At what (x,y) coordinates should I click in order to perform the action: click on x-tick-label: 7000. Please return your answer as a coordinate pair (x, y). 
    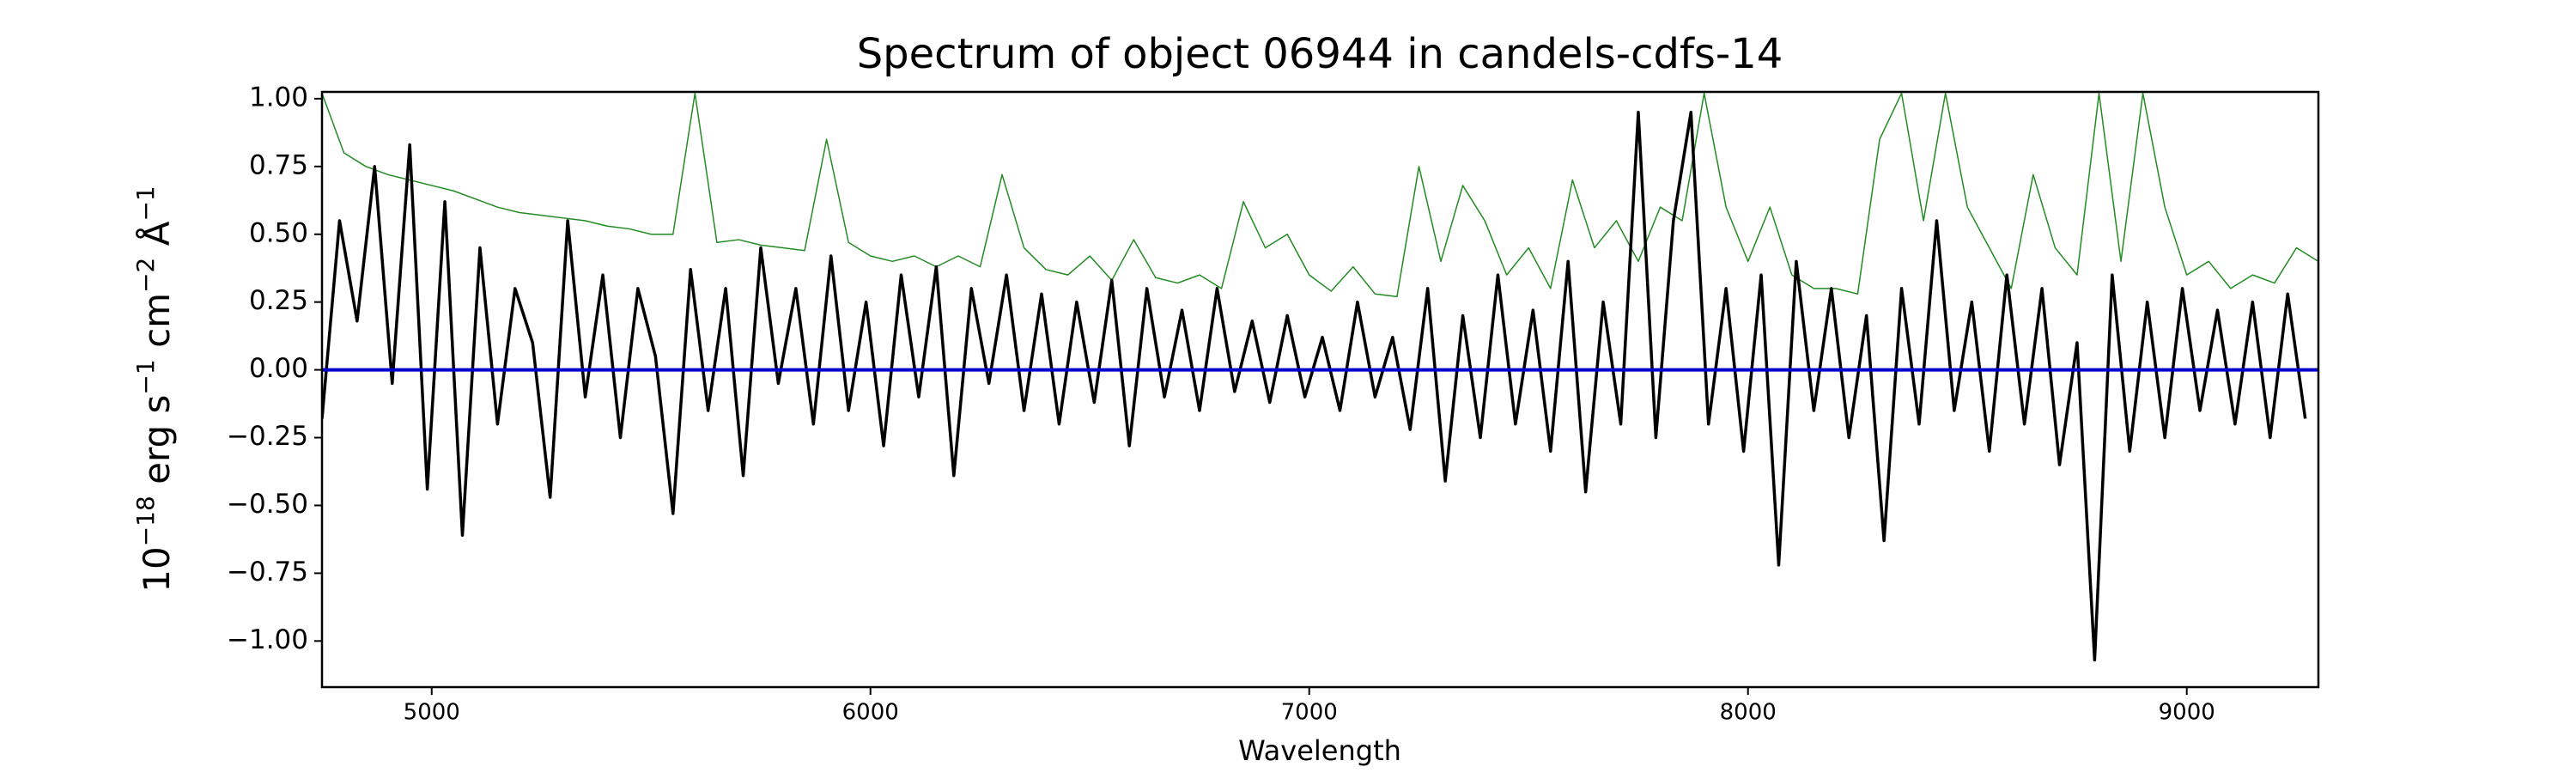
    Looking at the image, I should click on (1309, 713).